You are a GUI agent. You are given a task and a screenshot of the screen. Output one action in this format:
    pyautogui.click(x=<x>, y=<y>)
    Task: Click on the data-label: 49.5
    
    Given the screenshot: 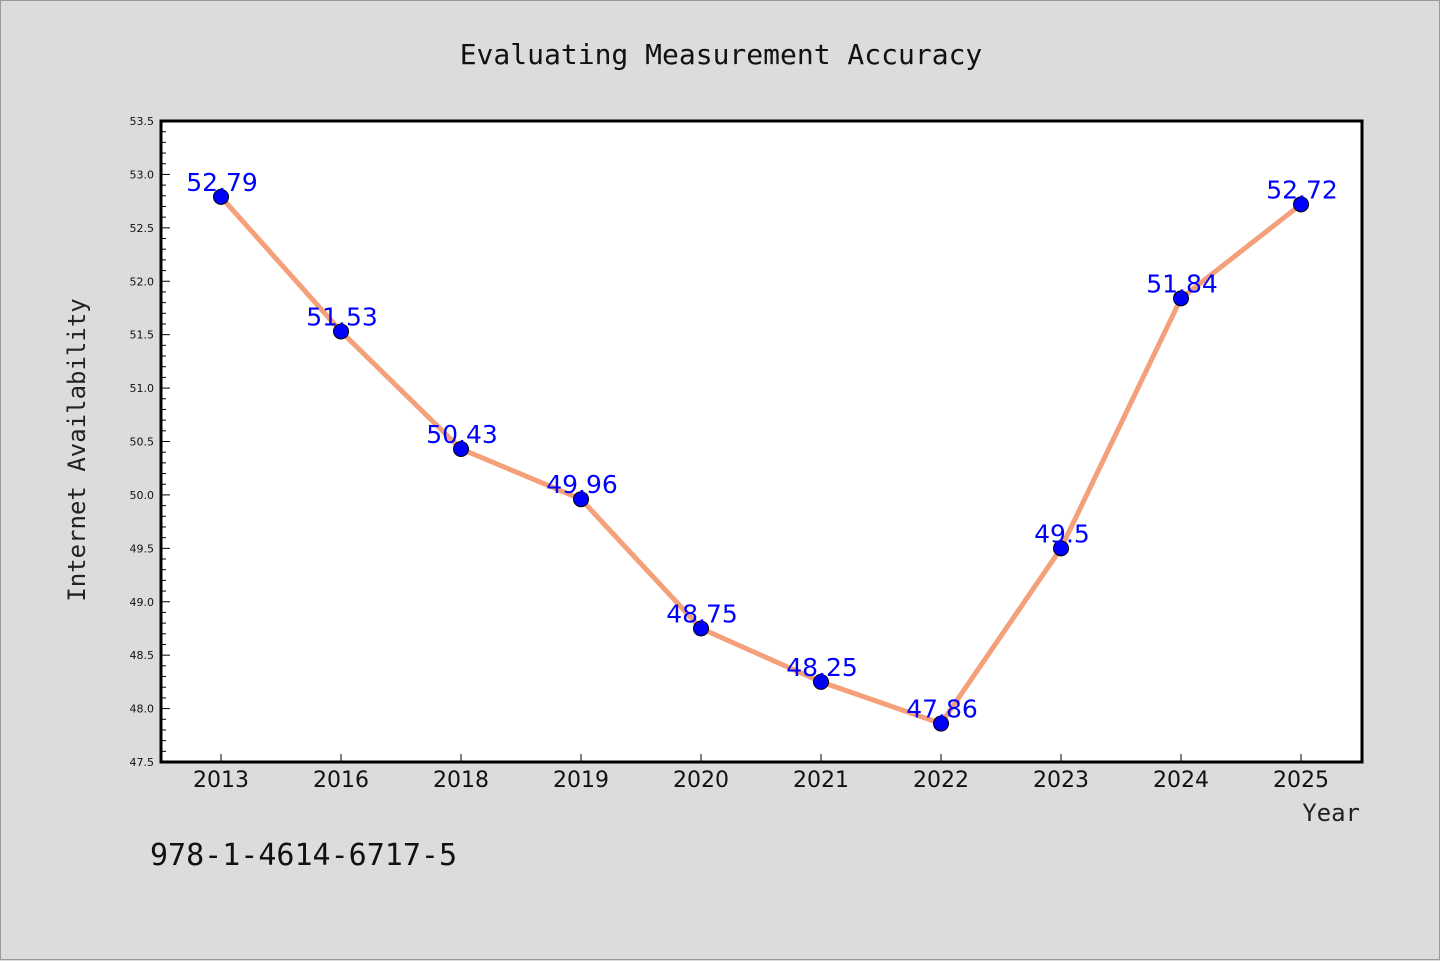 What is the action you would take?
    pyautogui.click(x=1062, y=533)
    